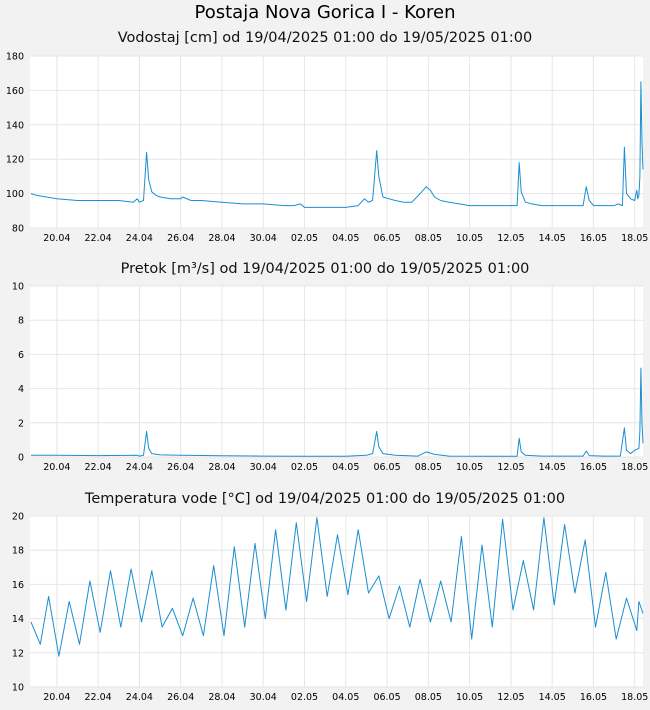  What do you see at coordinates (18, 653) in the screenshot?
I see `y-tick-label: 12` at bounding box center [18, 653].